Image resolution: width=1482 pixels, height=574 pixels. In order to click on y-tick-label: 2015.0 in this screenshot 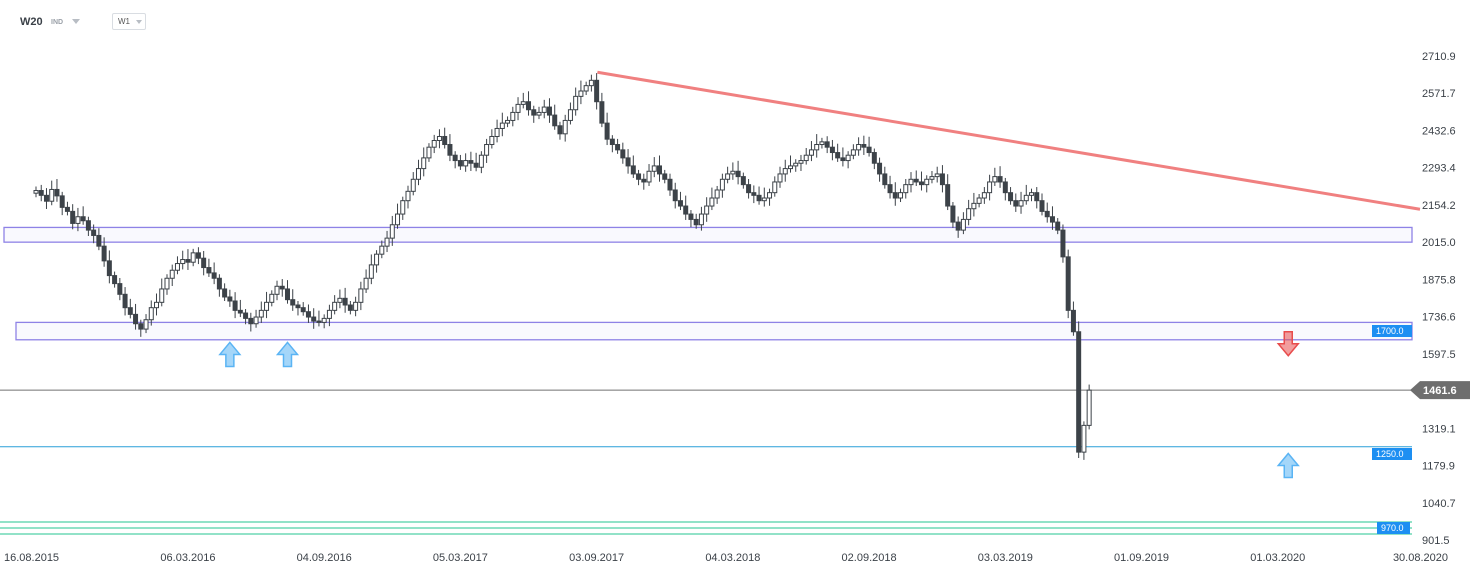, I will do `click(1439, 243)`.